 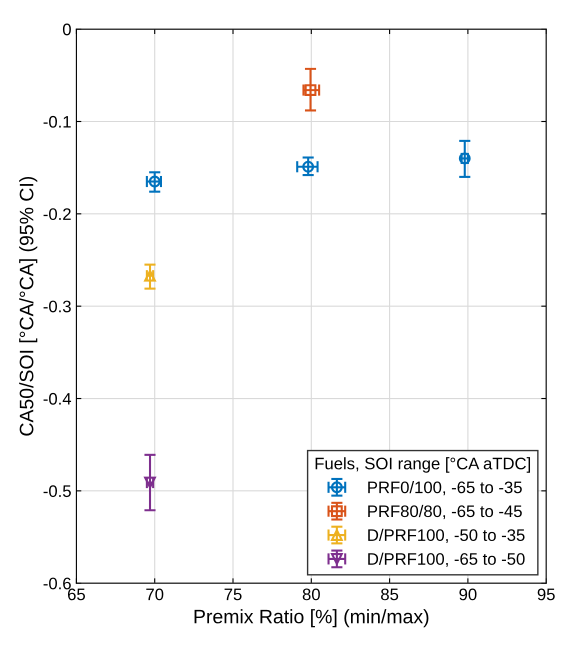 I want to click on x-tick-label: 80, so click(x=311, y=594).